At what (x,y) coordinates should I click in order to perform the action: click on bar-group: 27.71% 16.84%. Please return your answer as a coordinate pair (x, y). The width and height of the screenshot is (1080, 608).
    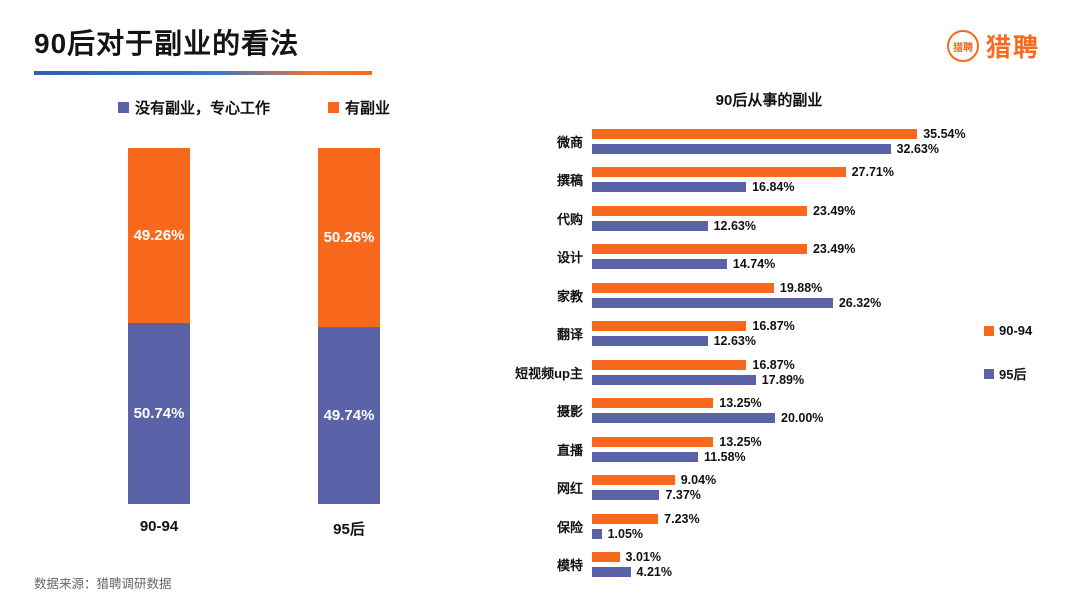
    Looking at the image, I should click on (786, 180).